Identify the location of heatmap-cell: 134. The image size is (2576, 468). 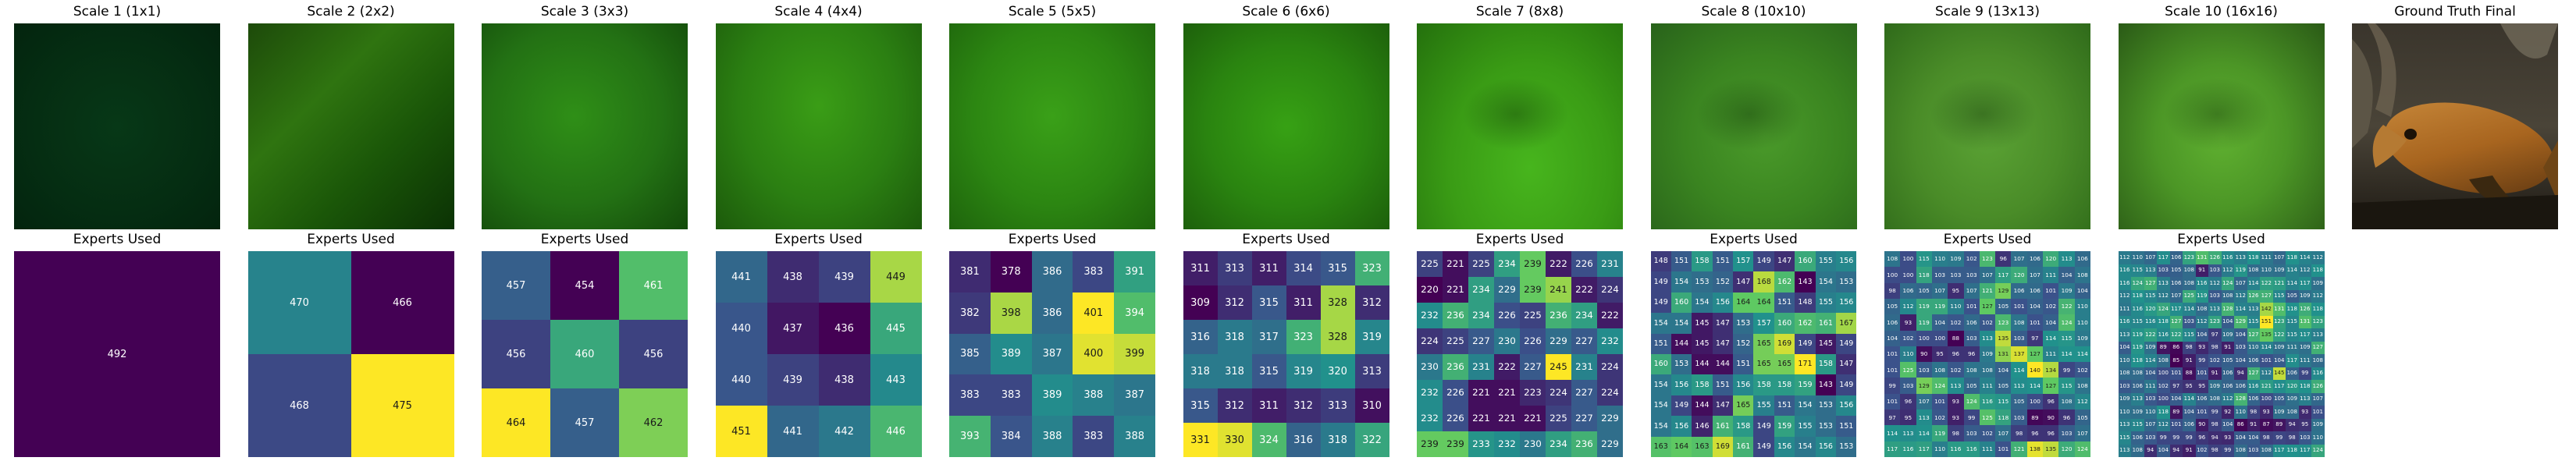
(2051, 370).